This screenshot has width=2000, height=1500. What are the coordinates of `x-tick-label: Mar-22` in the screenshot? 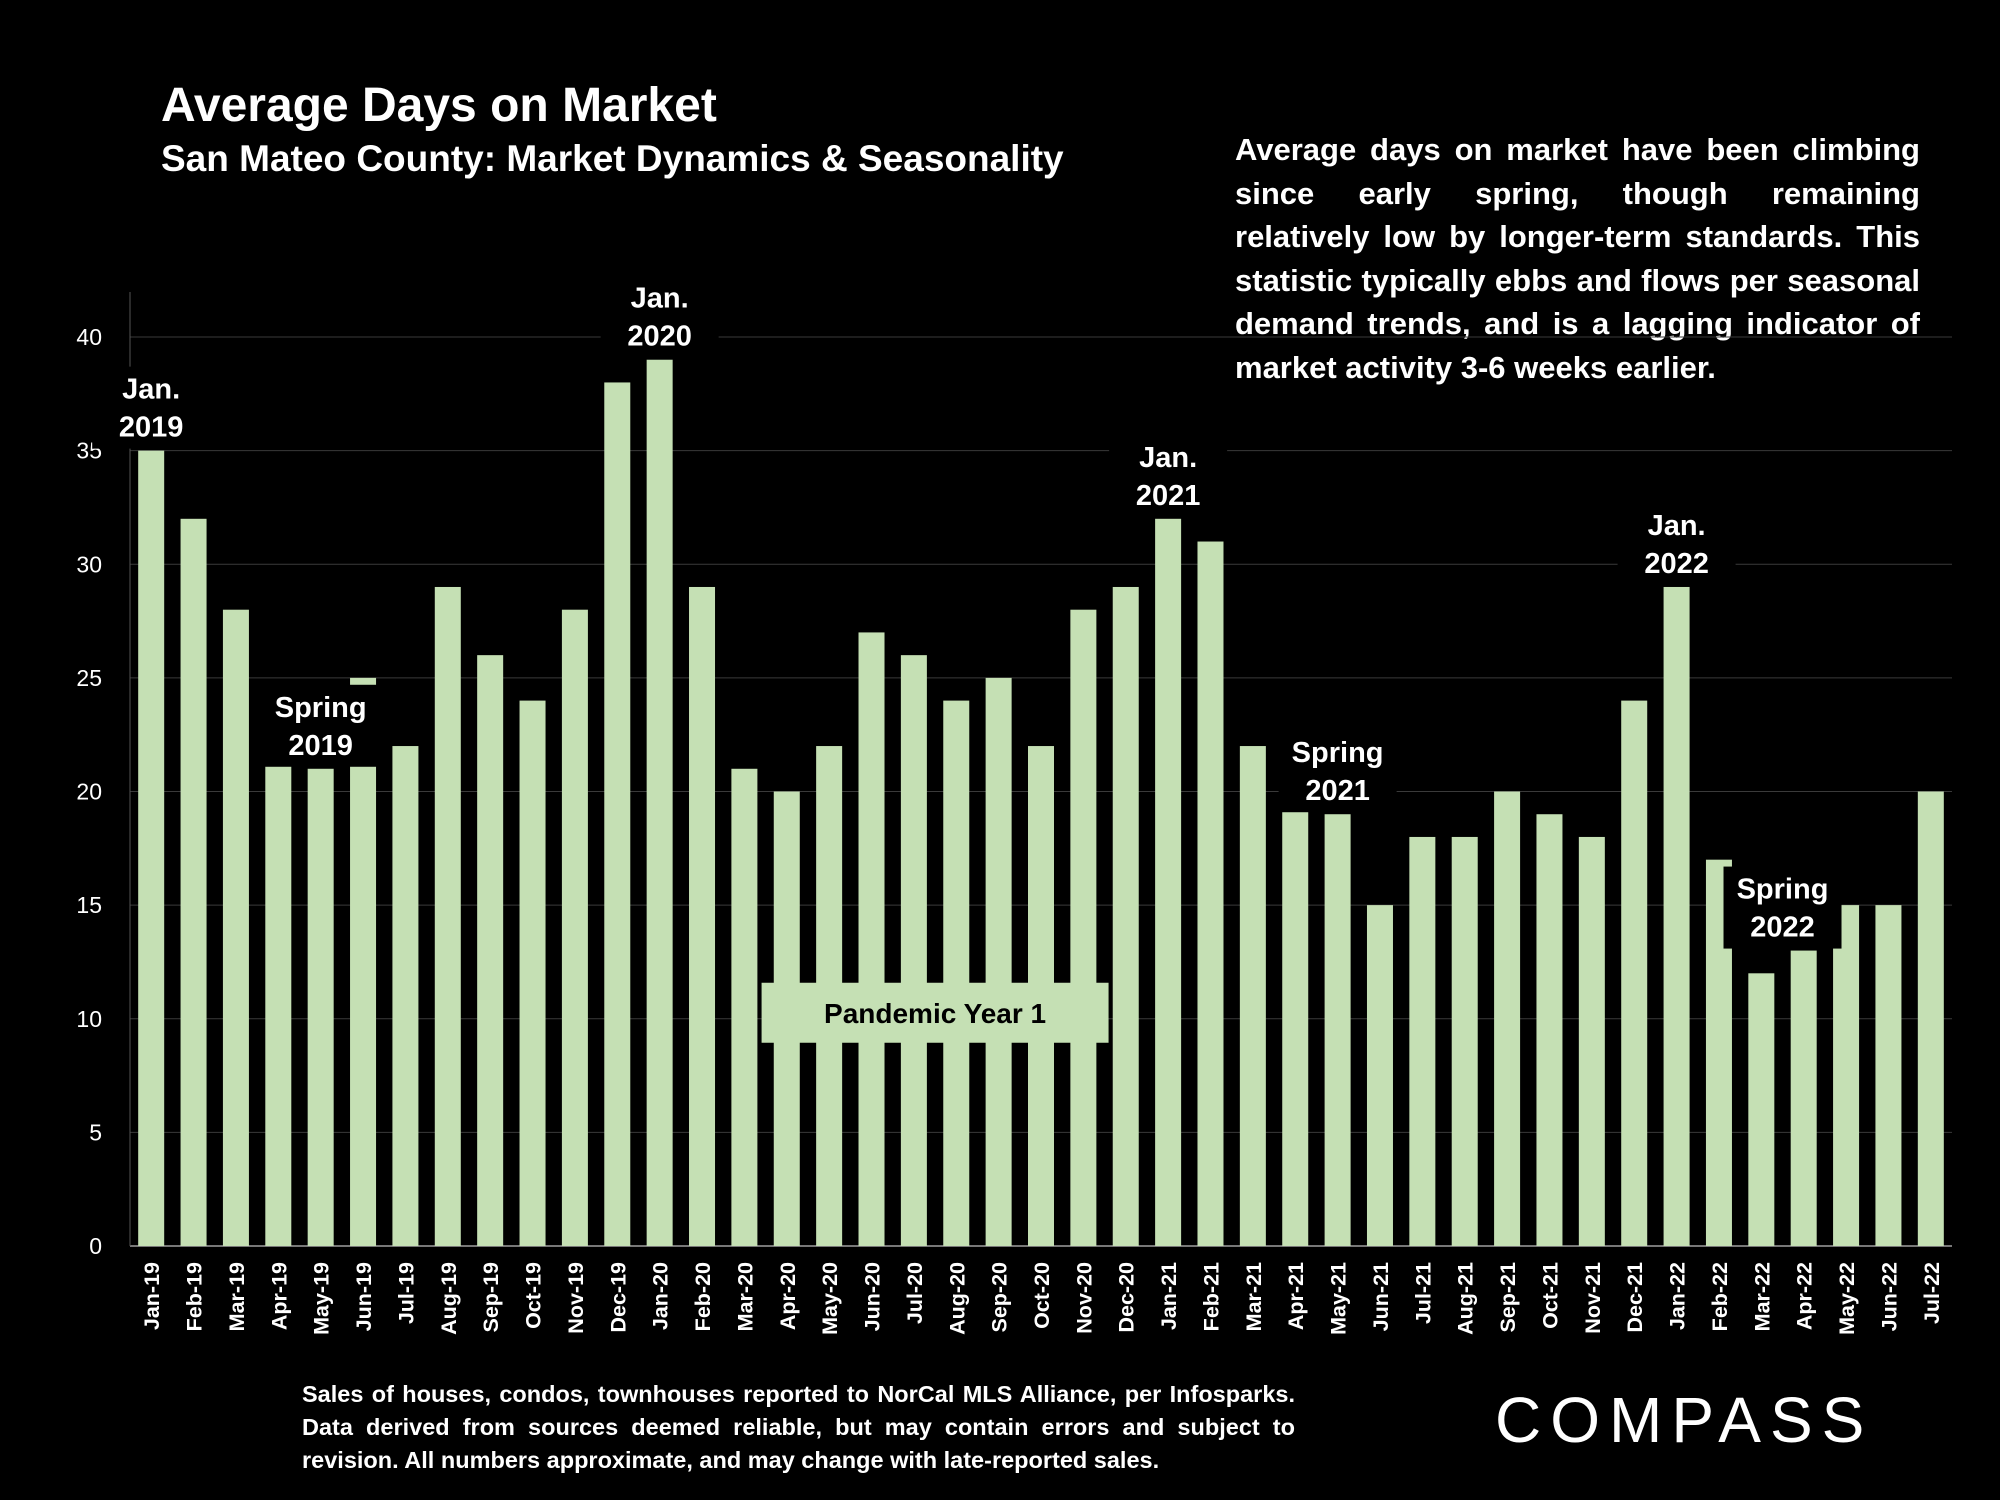 It's located at (1762, 1296).